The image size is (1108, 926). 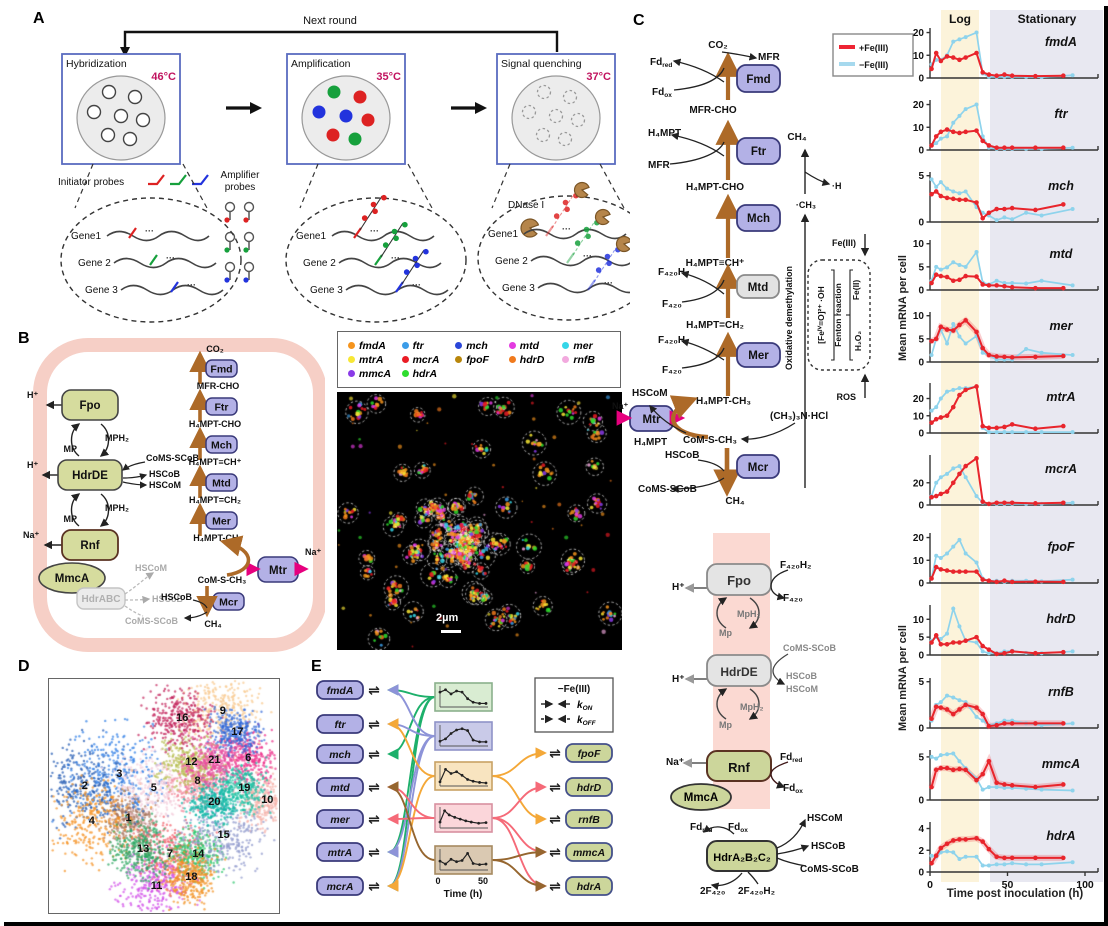 What do you see at coordinates (418, 345) in the screenshot?
I see `legend-gene-label: ftr` at bounding box center [418, 345].